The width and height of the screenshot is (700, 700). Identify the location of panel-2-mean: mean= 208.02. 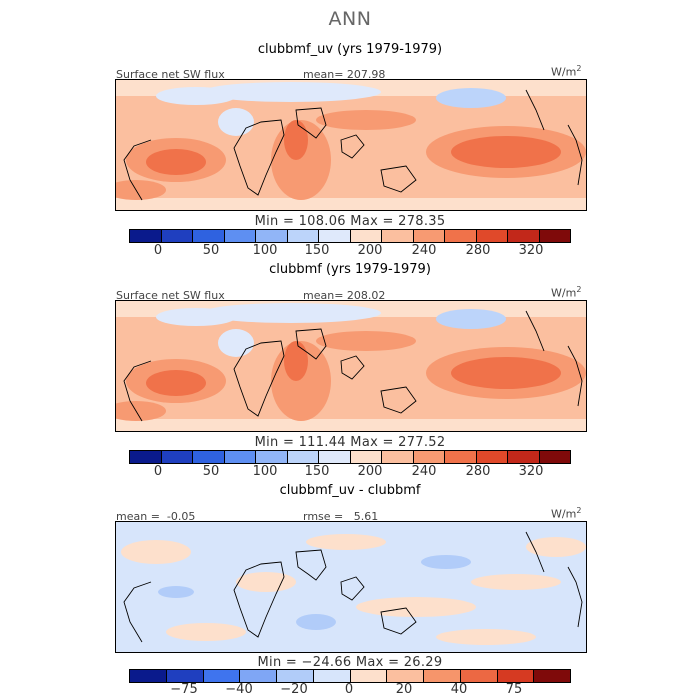
(344, 295).